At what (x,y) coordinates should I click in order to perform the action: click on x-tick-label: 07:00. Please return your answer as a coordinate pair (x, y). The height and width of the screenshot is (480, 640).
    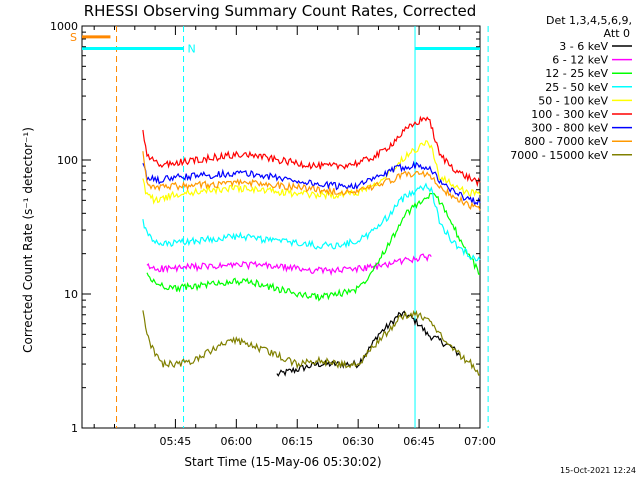
    Looking at the image, I should click on (480, 441).